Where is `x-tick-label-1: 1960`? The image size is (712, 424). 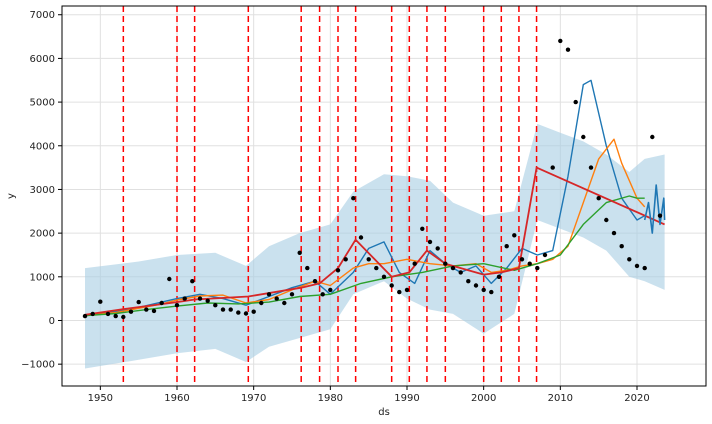
x-tick-label-1: 1960 is located at coordinates (176, 398).